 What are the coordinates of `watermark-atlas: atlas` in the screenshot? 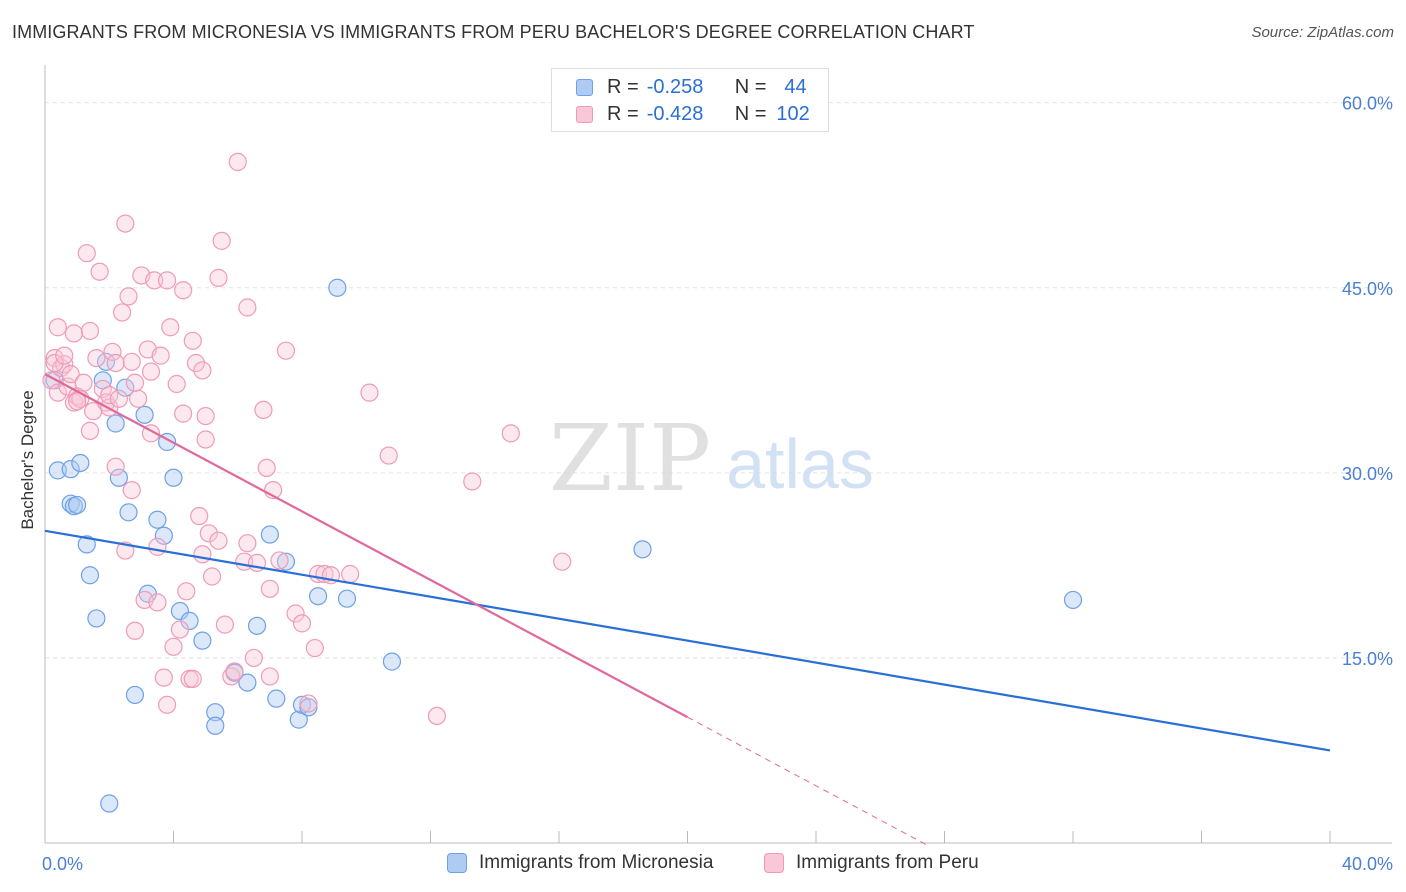 It's located at (800, 464).